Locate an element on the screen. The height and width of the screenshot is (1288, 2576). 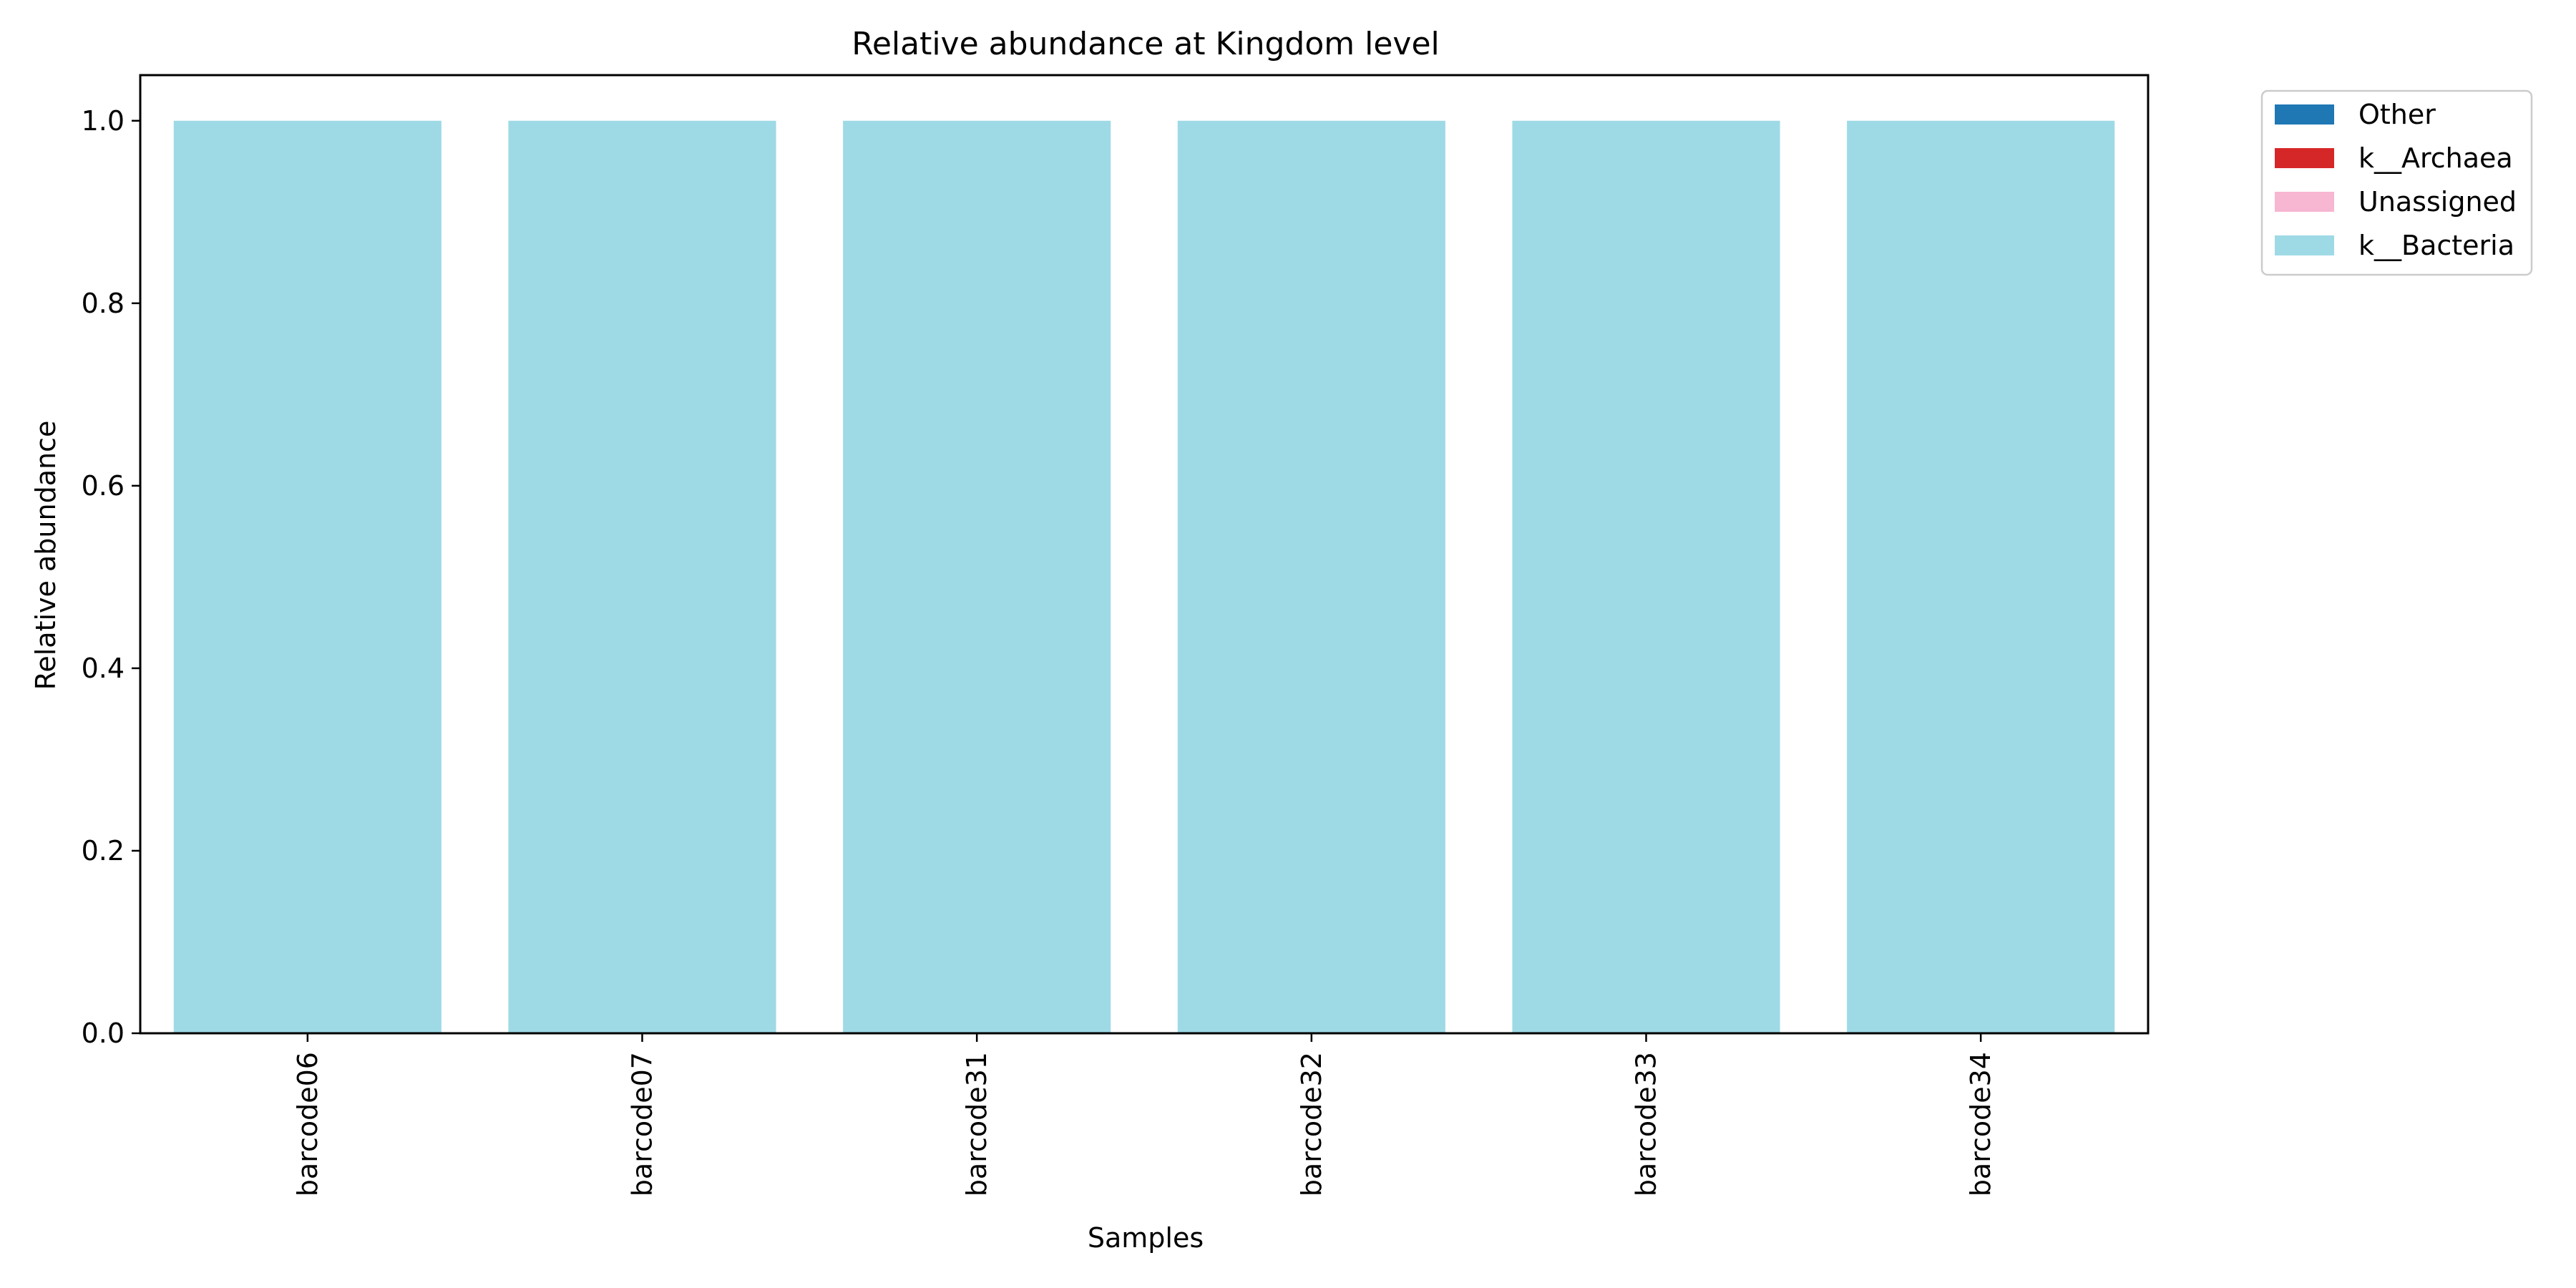
legend-label: Unassigned is located at coordinates (2437, 202).